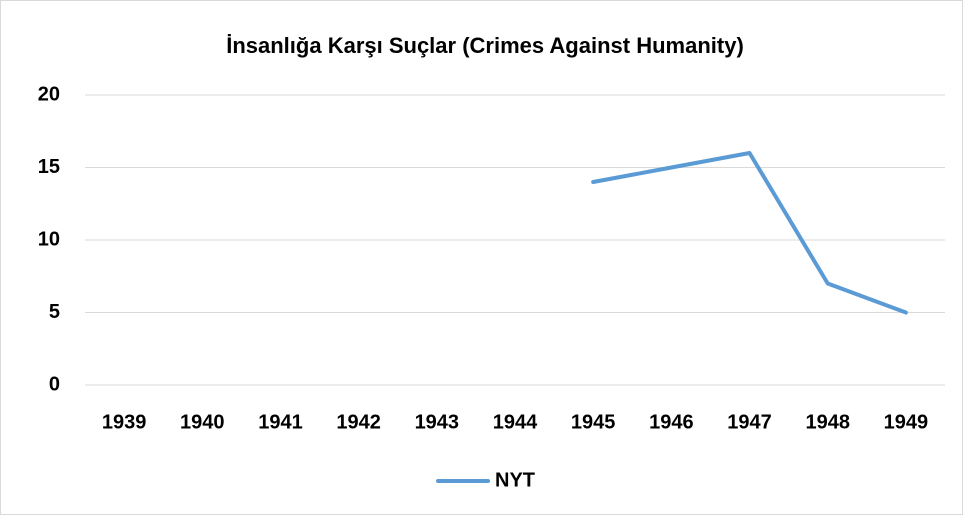  I want to click on y-tick-label: 5, so click(54, 312).